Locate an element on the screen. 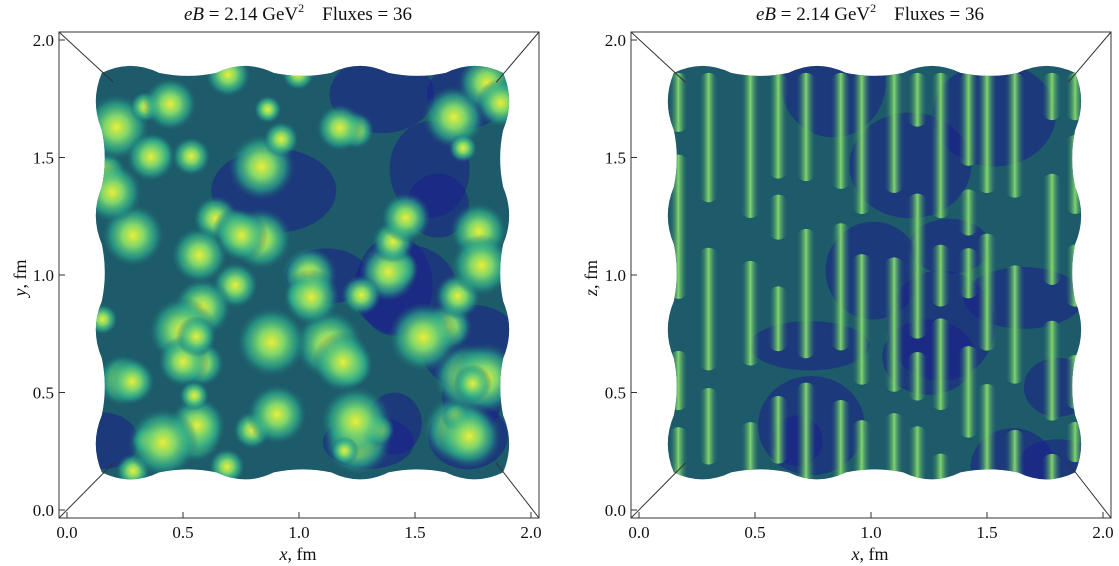  chart-title-right: eB = 2.14 GeV2 Fluxes = 36 is located at coordinates (870, 13).